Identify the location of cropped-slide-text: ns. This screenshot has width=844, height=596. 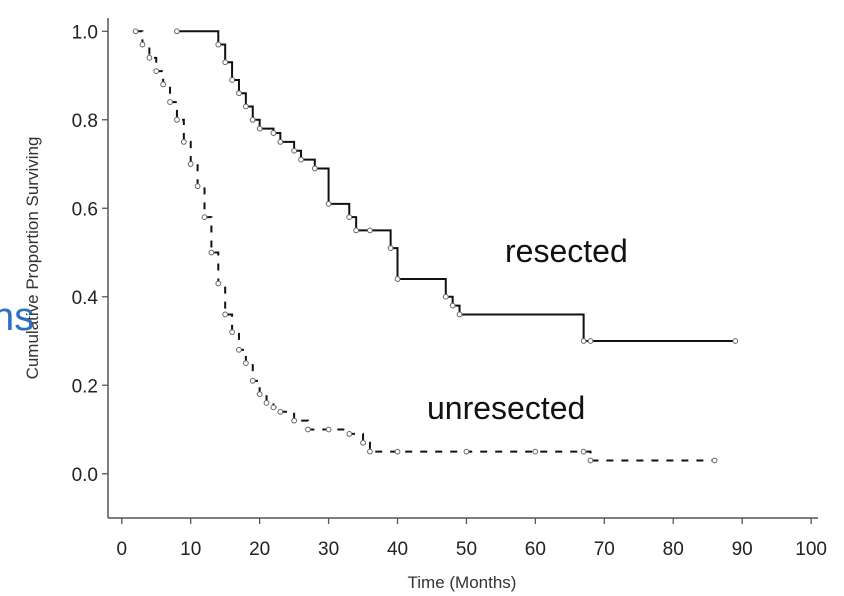
(17, 317).